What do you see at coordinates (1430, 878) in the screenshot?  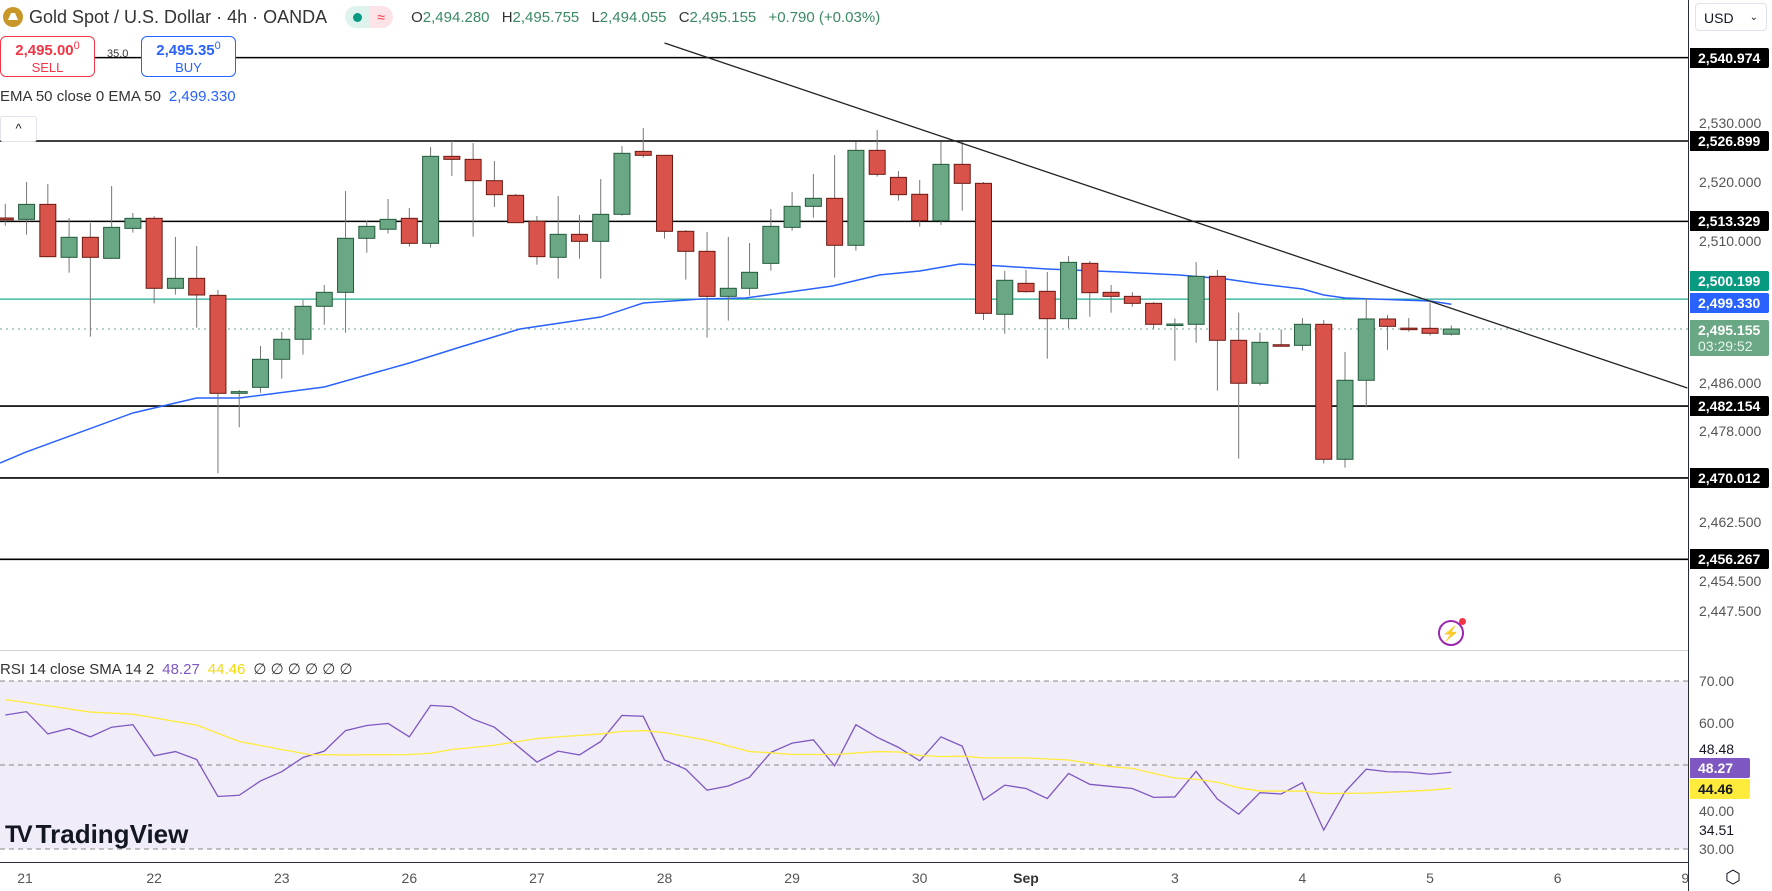 I see `time-axis-label: 5` at bounding box center [1430, 878].